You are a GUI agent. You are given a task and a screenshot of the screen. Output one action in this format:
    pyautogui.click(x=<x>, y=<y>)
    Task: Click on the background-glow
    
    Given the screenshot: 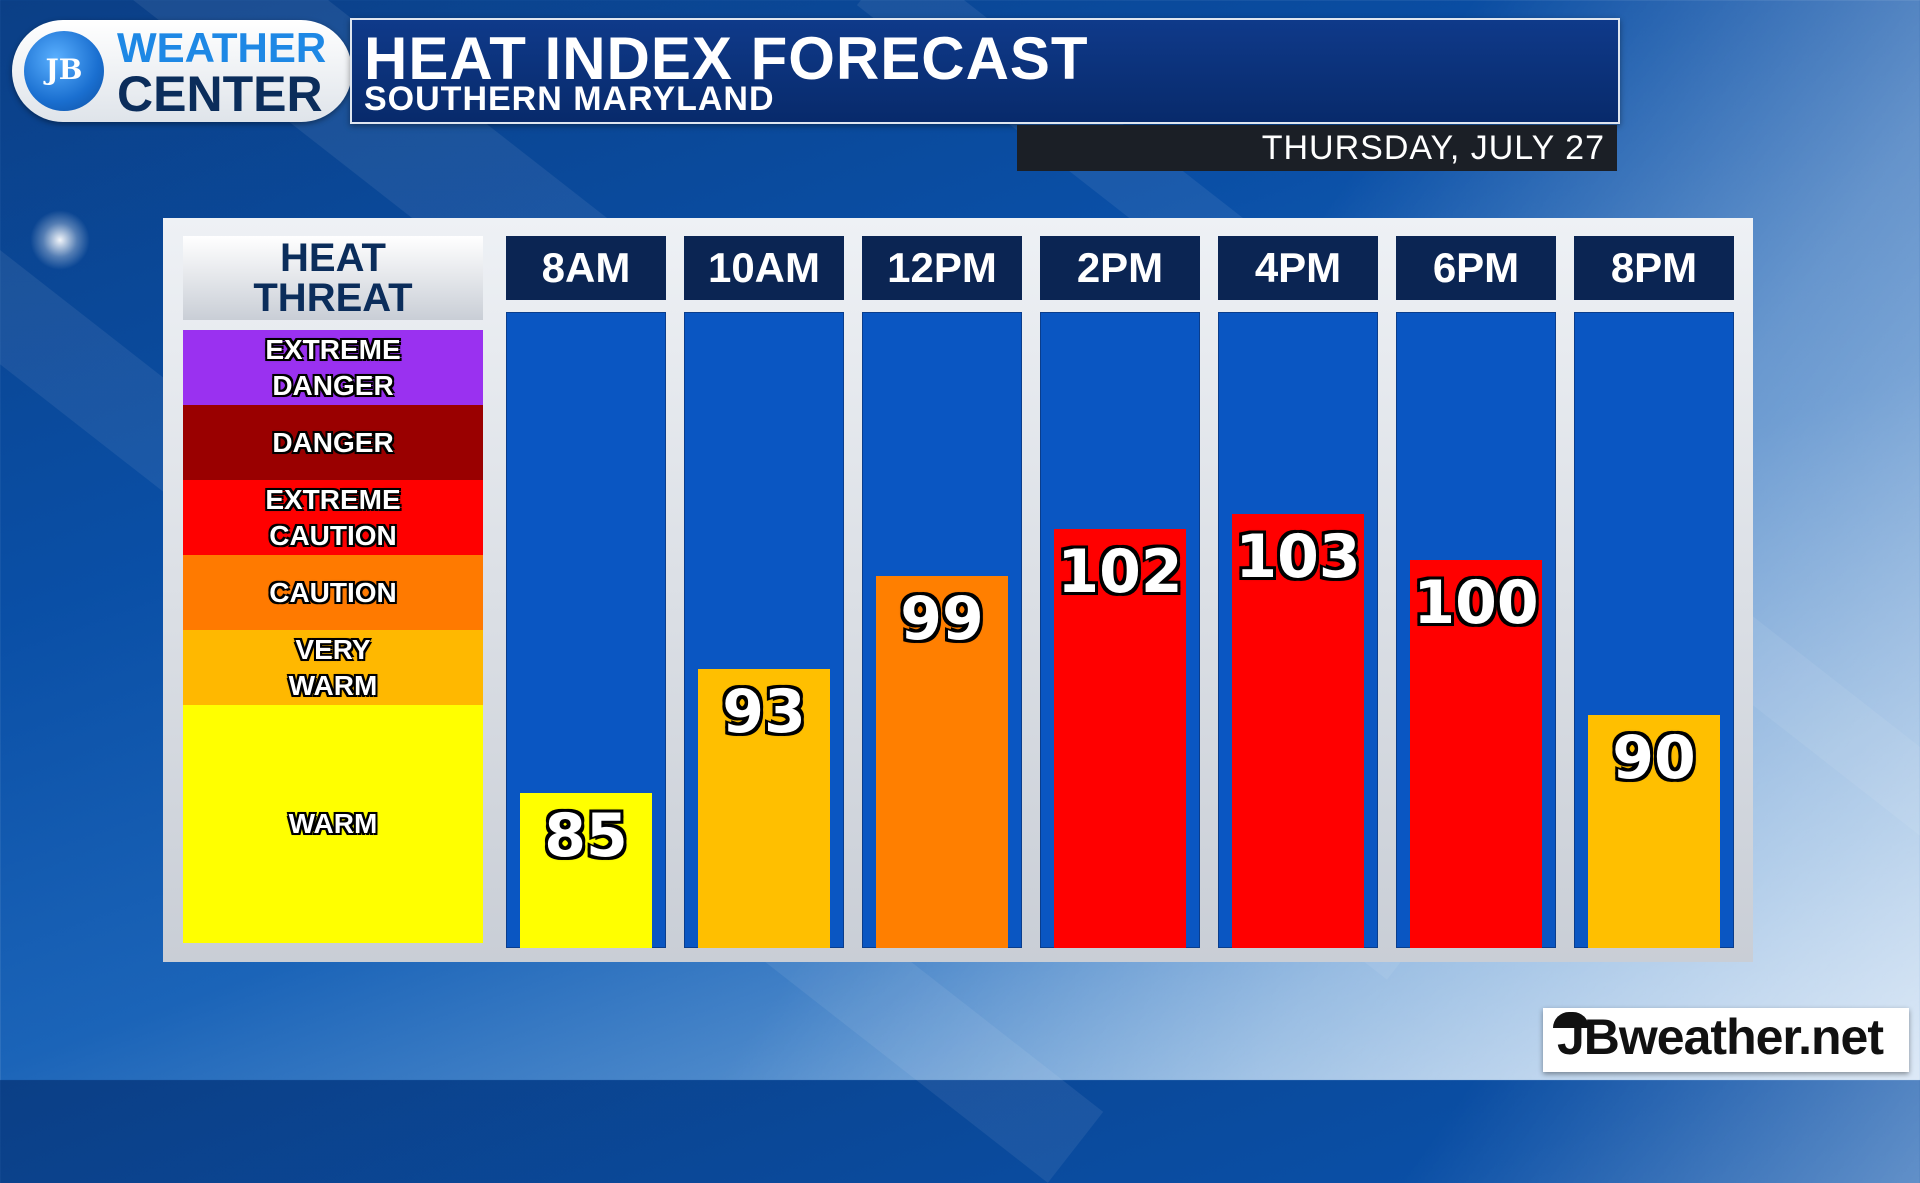 What is the action you would take?
    pyautogui.click(x=60, y=240)
    